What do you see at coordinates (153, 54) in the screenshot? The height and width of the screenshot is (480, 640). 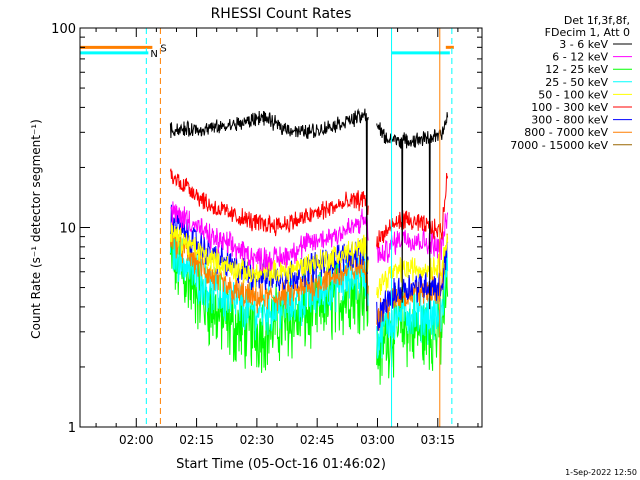 I see `n-flag-label: N` at bounding box center [153, 54].